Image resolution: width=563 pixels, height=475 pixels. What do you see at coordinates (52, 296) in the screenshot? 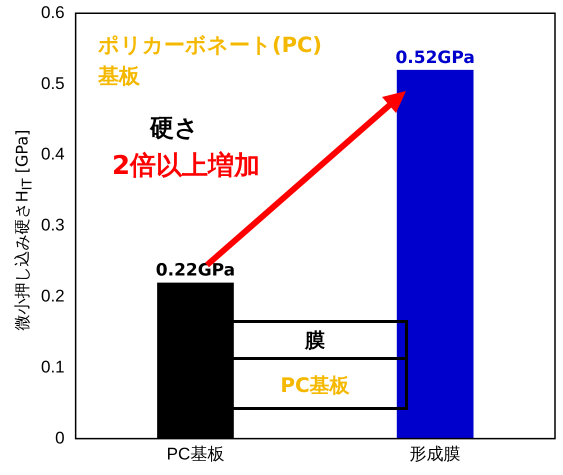
I see `y-tick-label: 0.2` at bounding box center [52, 296].